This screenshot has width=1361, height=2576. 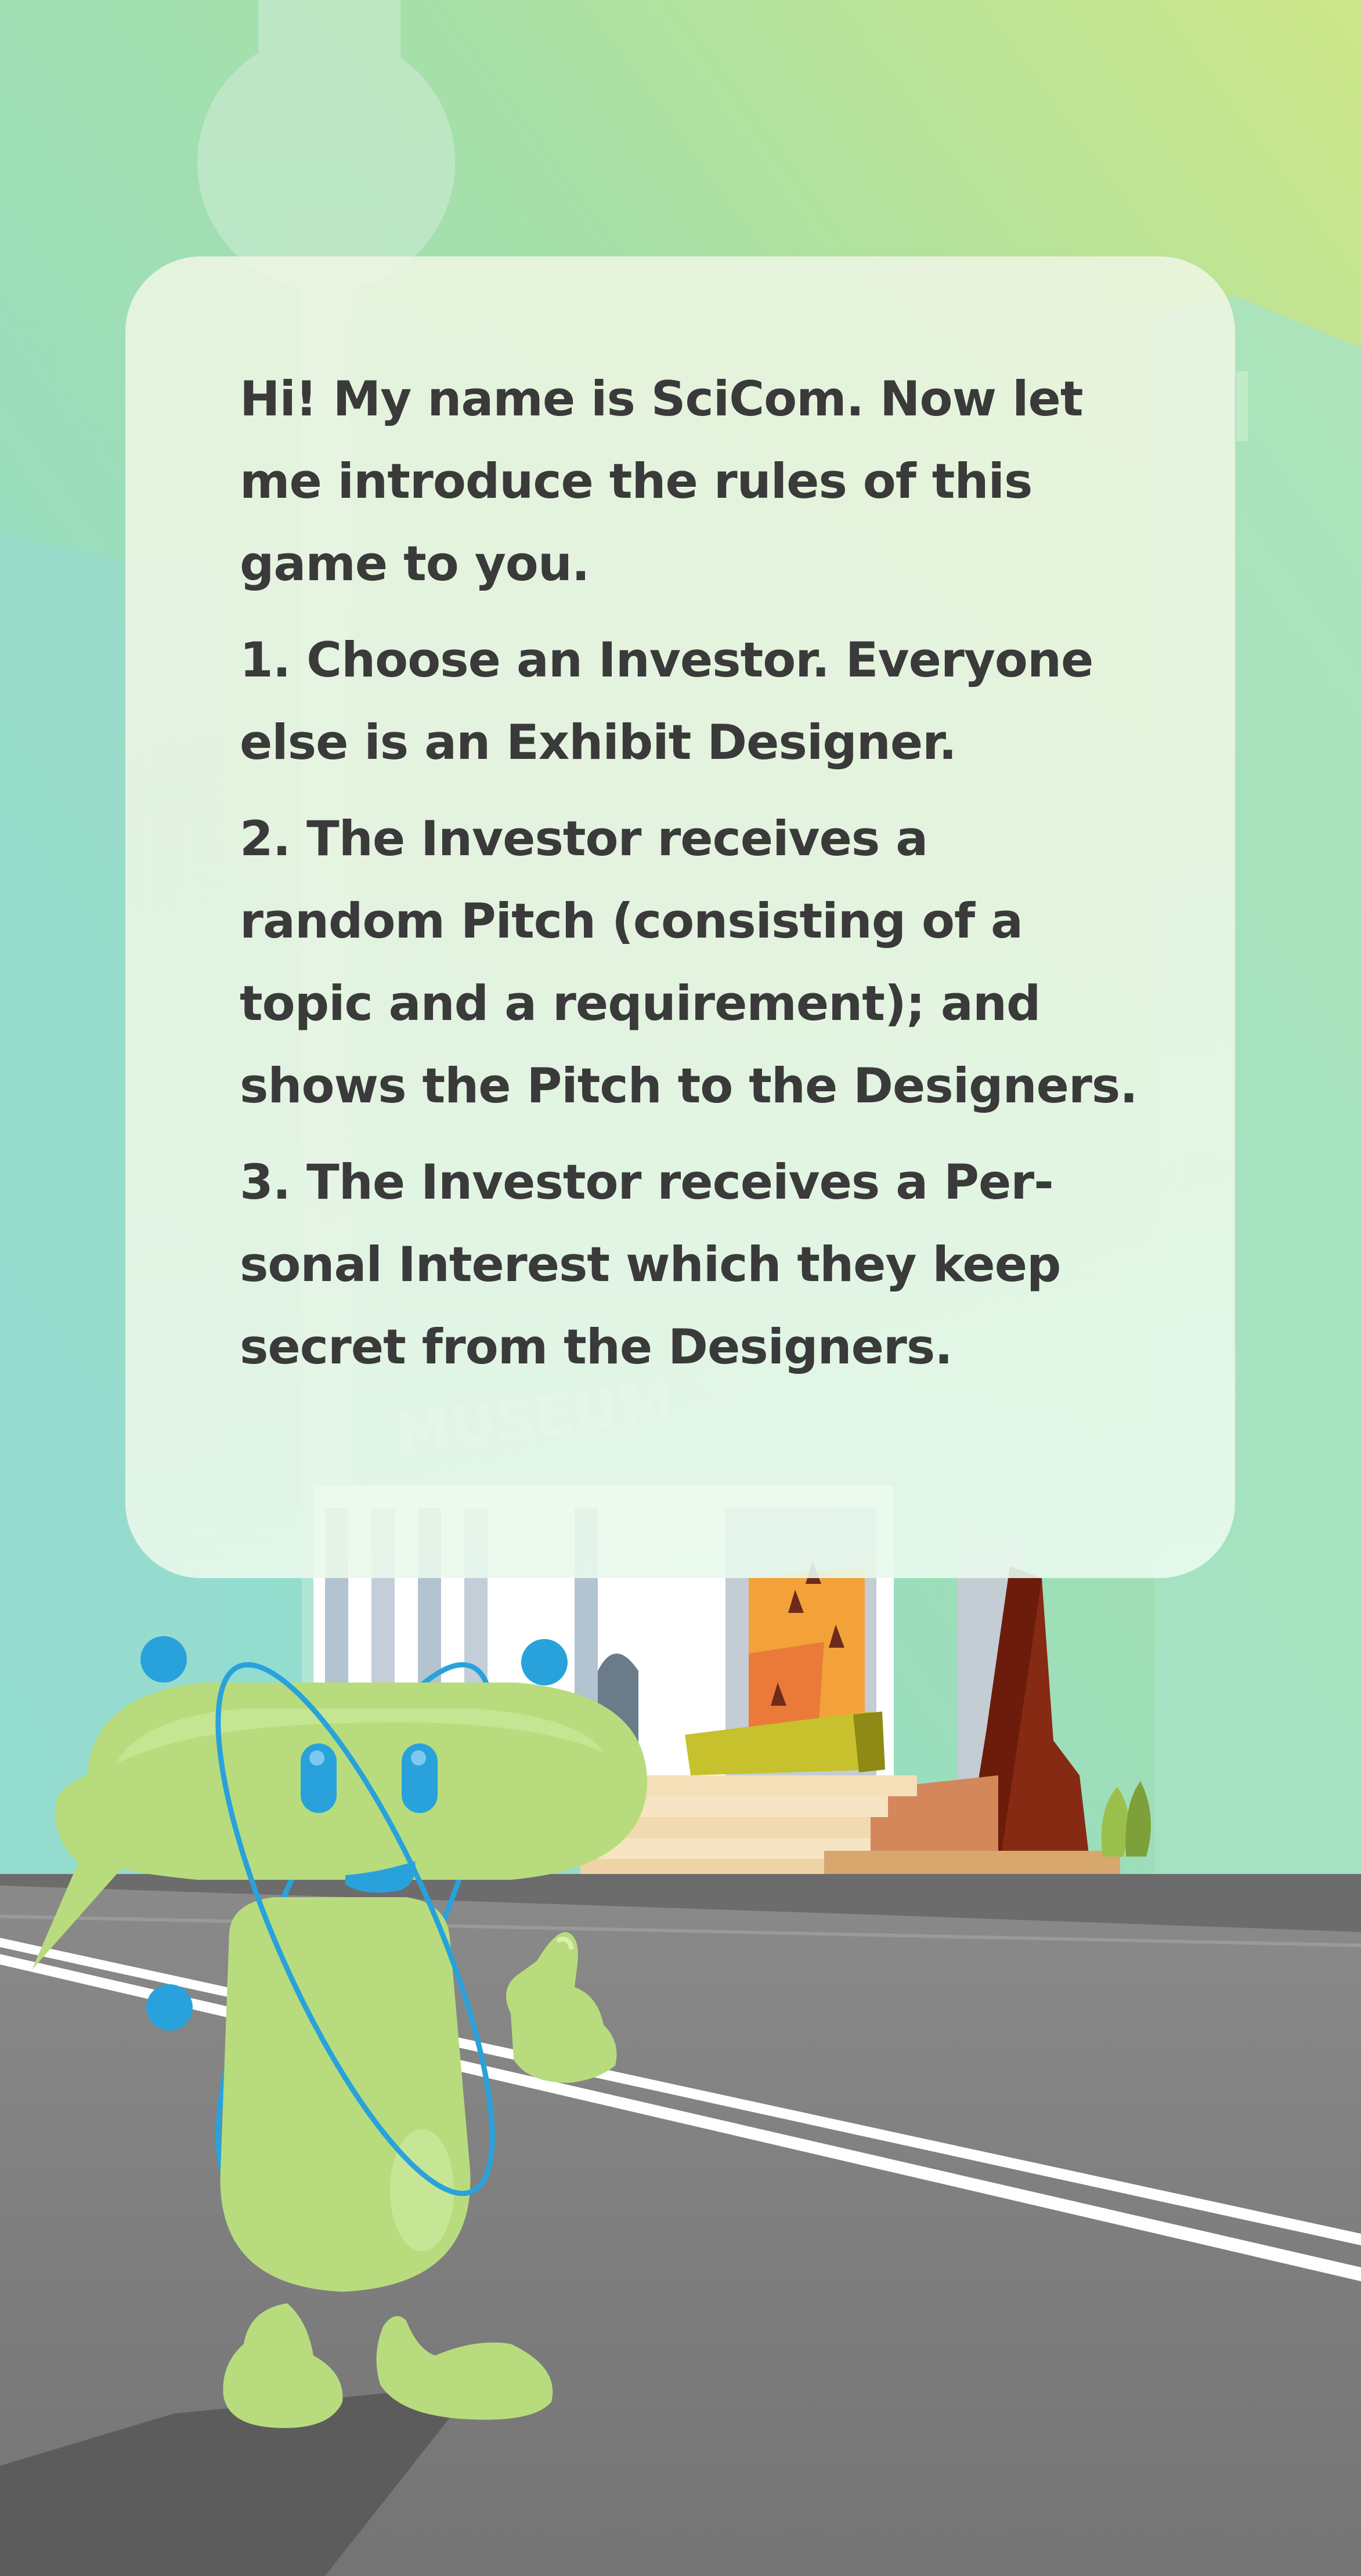 What do you see at coordinates (1126, 1819) in the screenshot?
I see `bushes` at bounding box center [1126, 1819].